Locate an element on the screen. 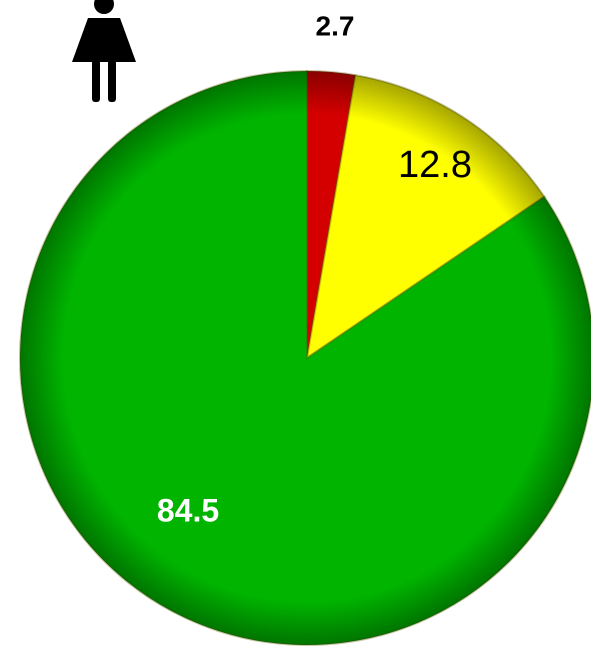 This screenshot has height=648, width=591. data-label: 84.5 is located at coordinates (188, 510).